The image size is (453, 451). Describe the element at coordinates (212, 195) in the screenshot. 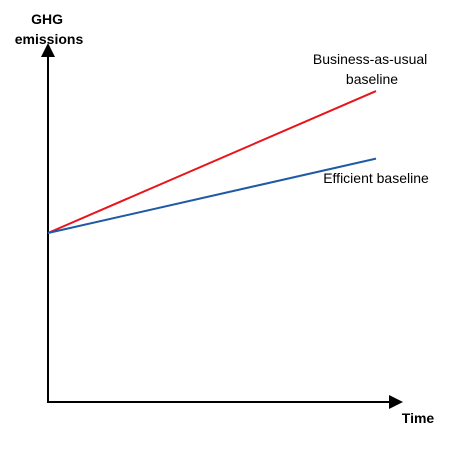

I see `series-line-efficient` at that location.